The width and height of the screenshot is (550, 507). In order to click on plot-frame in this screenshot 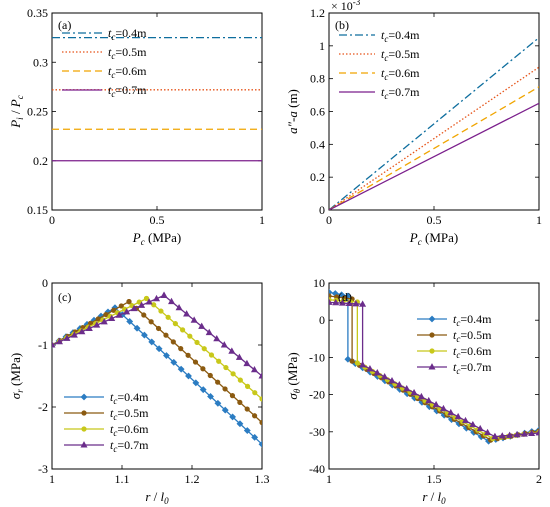, I will do `click(157, 376)`.